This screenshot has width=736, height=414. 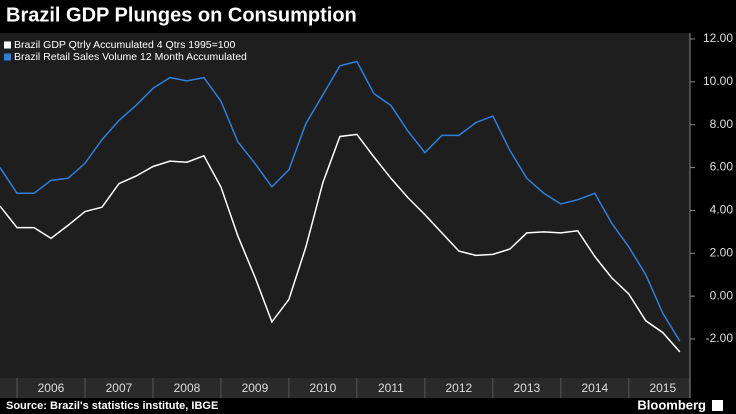 I want to click on brand-icon, so click(x=717, y=405).